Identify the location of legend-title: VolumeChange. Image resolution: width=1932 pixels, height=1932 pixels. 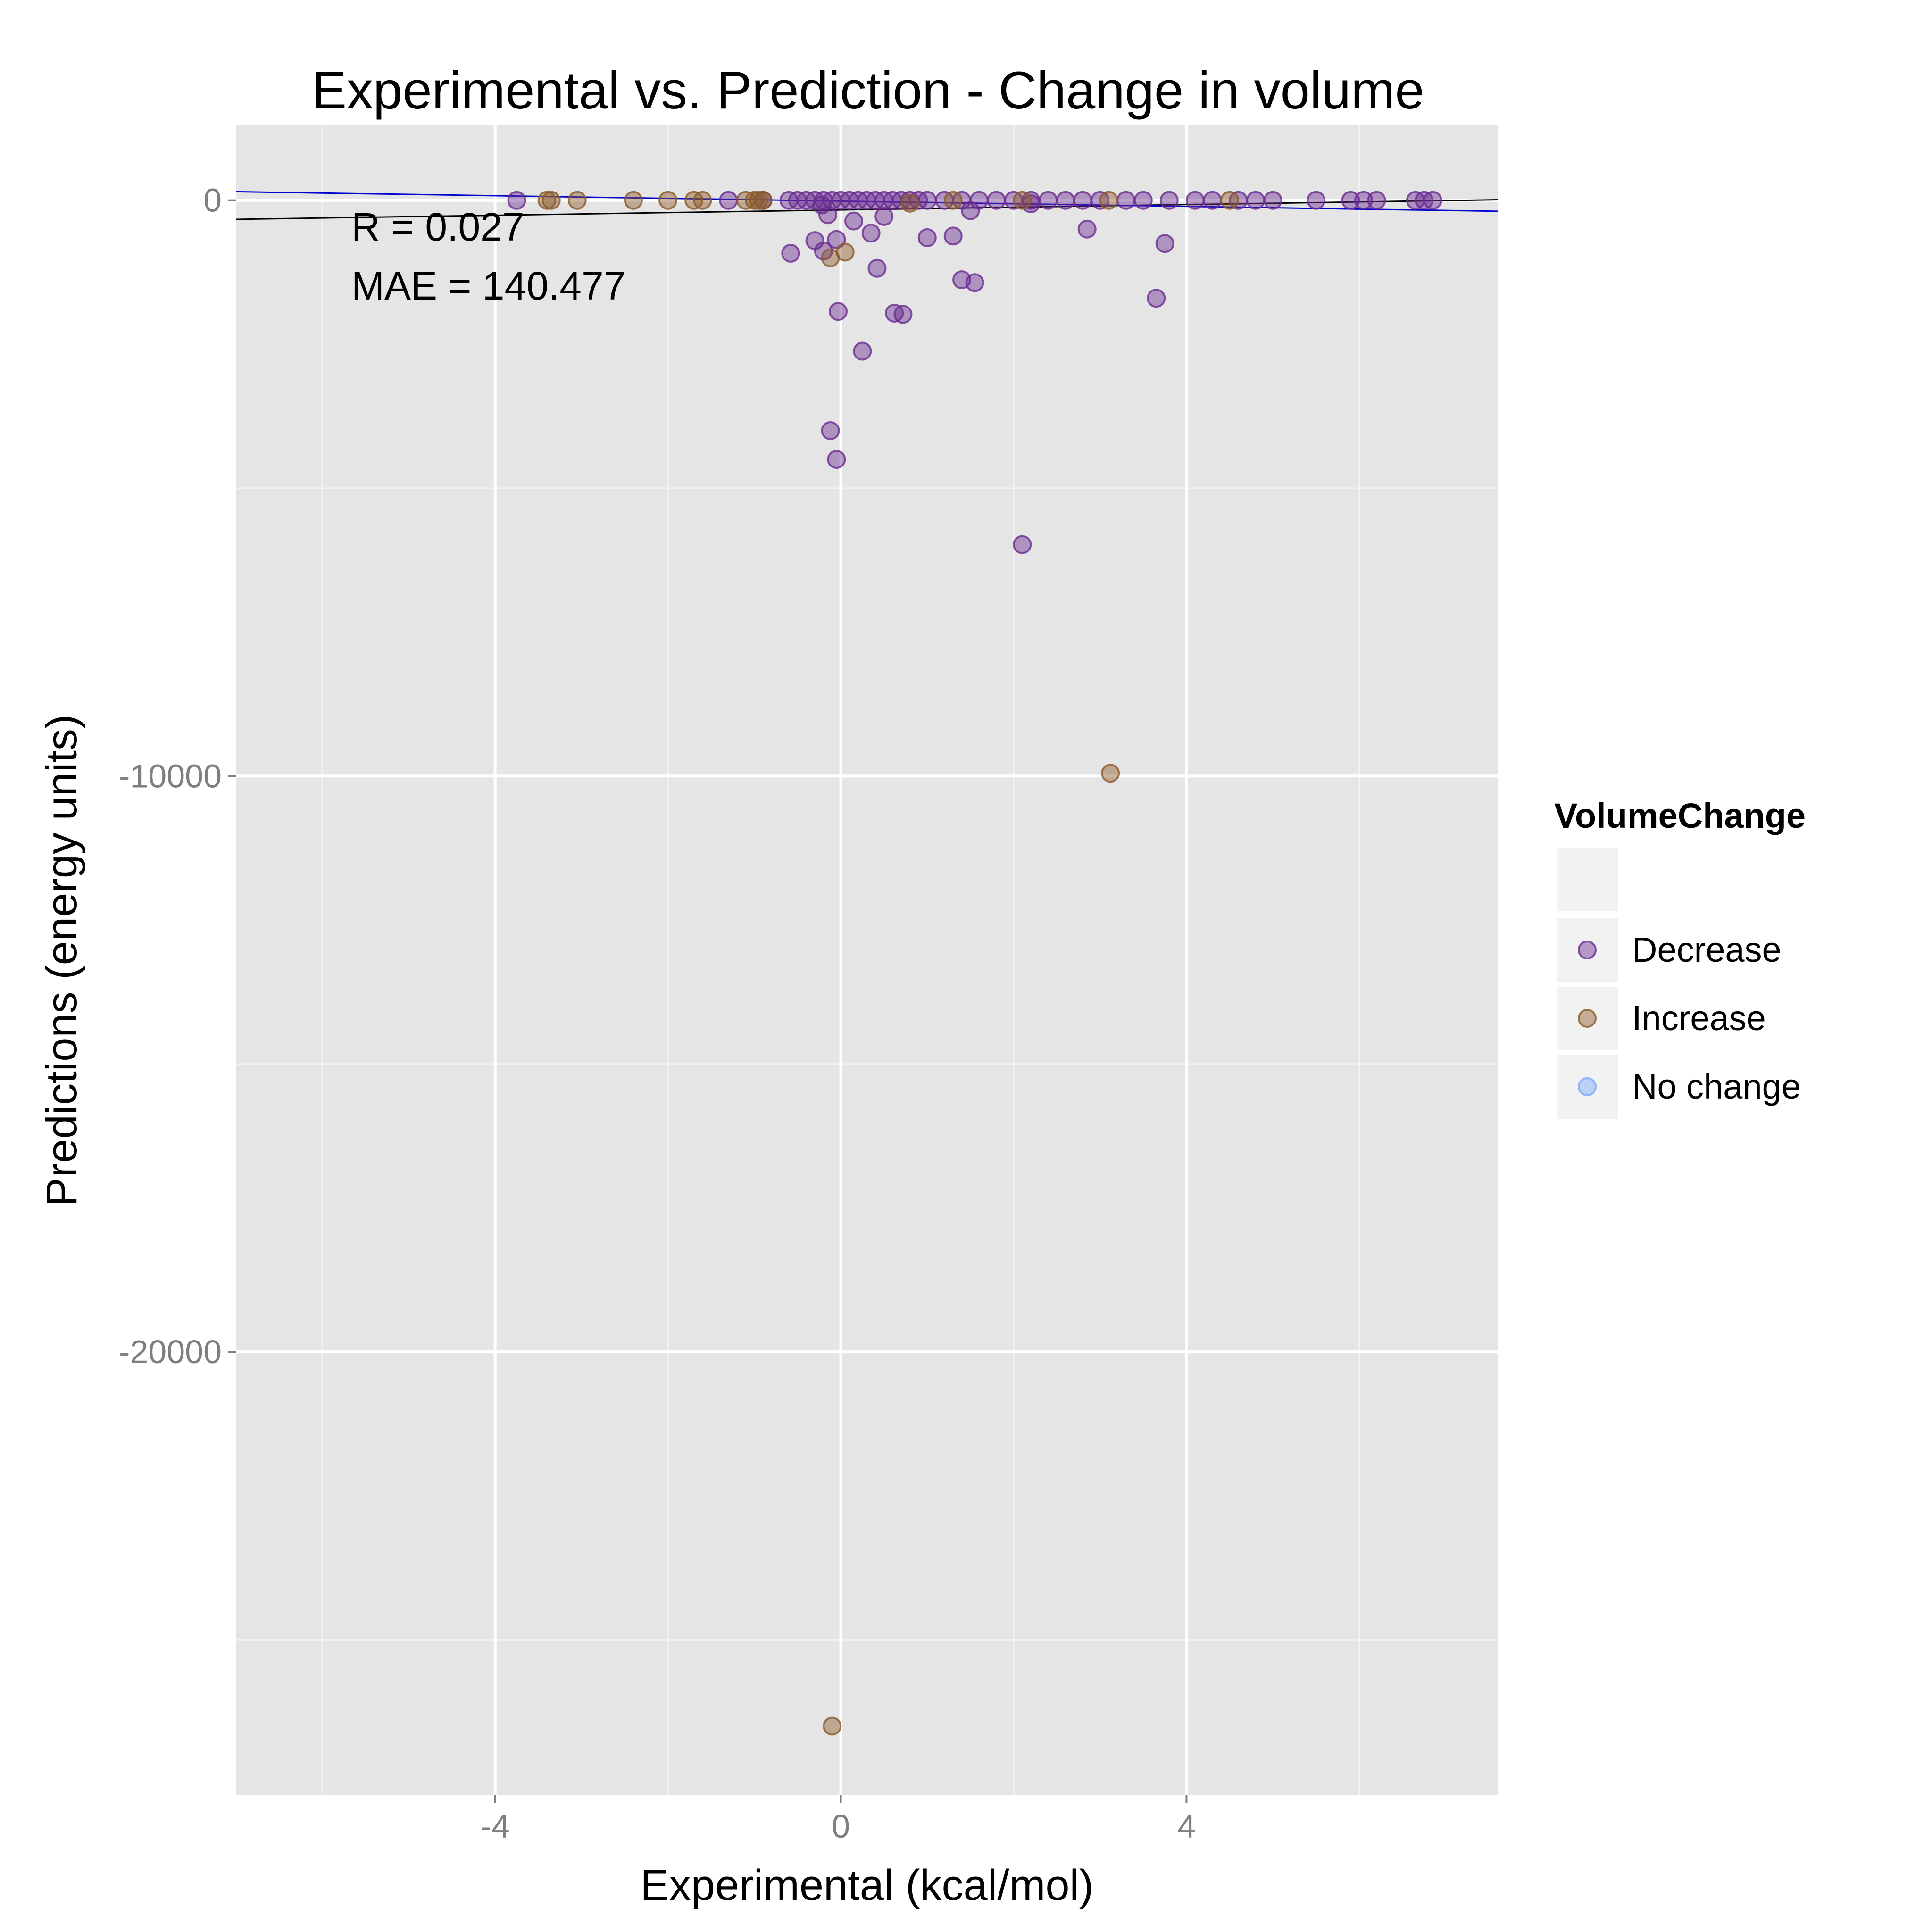
(1680, 816).